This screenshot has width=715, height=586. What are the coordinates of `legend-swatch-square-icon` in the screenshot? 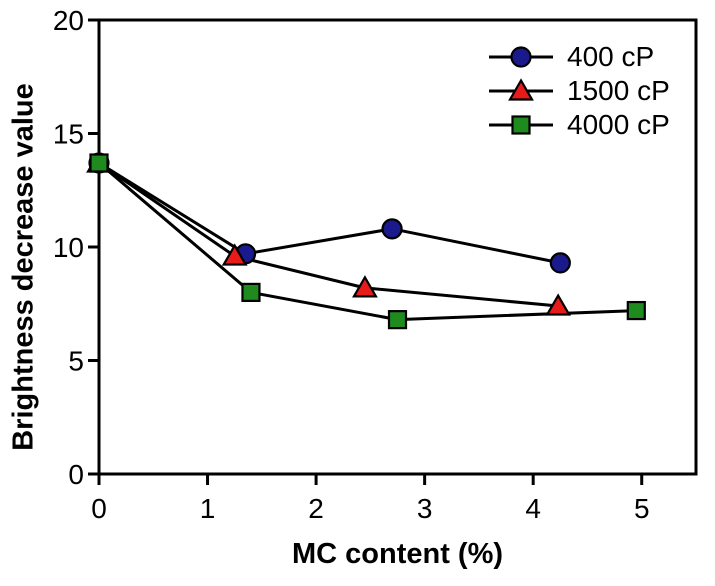 It's located at (521, 125).